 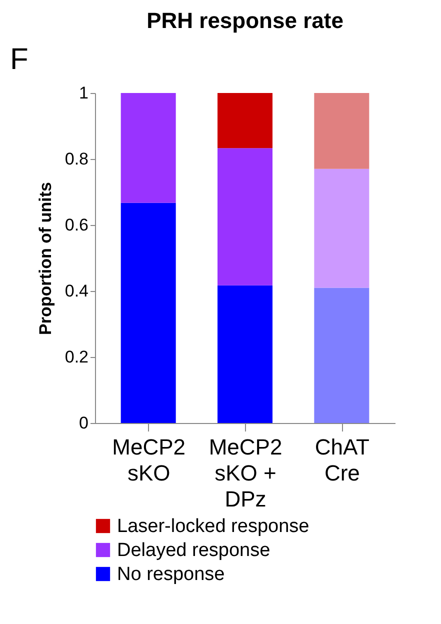 I want to click on y-tick-label: 0.8, so click(x=76, y=159).